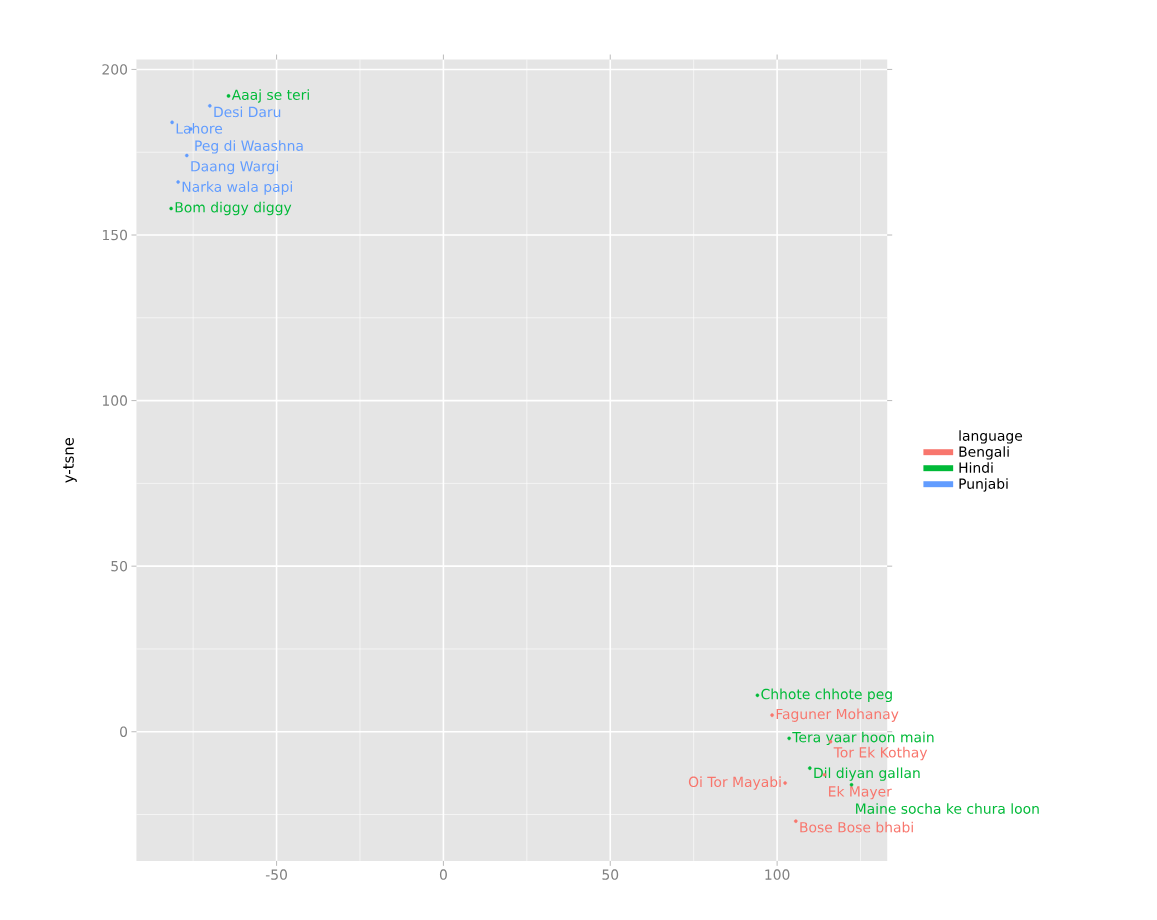 This screenshot has height=920, width=1157. What do you see at coordinates (124, 731) in the screenshot?
I see `y-tick-label: 0` at bounding box center [124, 731].